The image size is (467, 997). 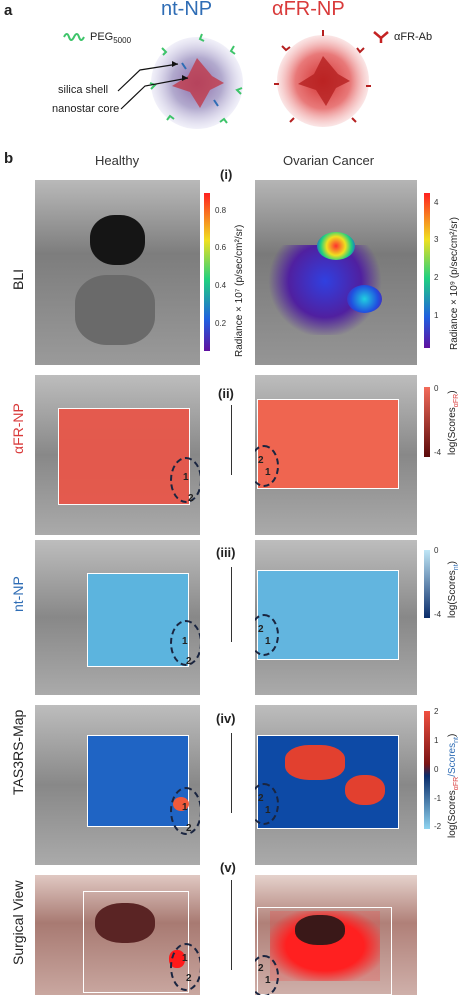 I want to click on cbar-ratio-tick-3: -1, so click(x=438, y=798).